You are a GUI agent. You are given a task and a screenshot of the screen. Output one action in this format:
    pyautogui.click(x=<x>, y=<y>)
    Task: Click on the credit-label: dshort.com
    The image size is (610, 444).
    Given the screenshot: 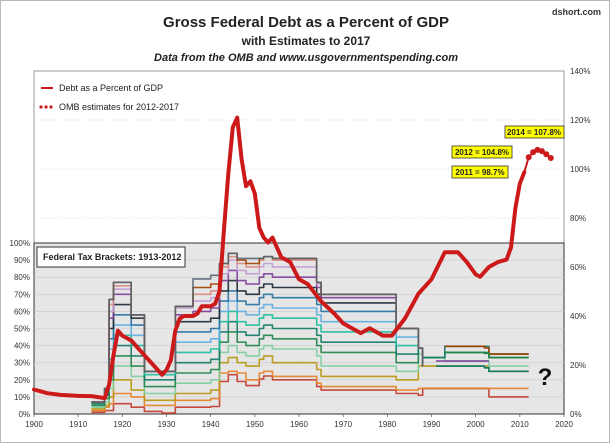 What is the action you would take?
    pyautogui.click(x=576, y=12)
    